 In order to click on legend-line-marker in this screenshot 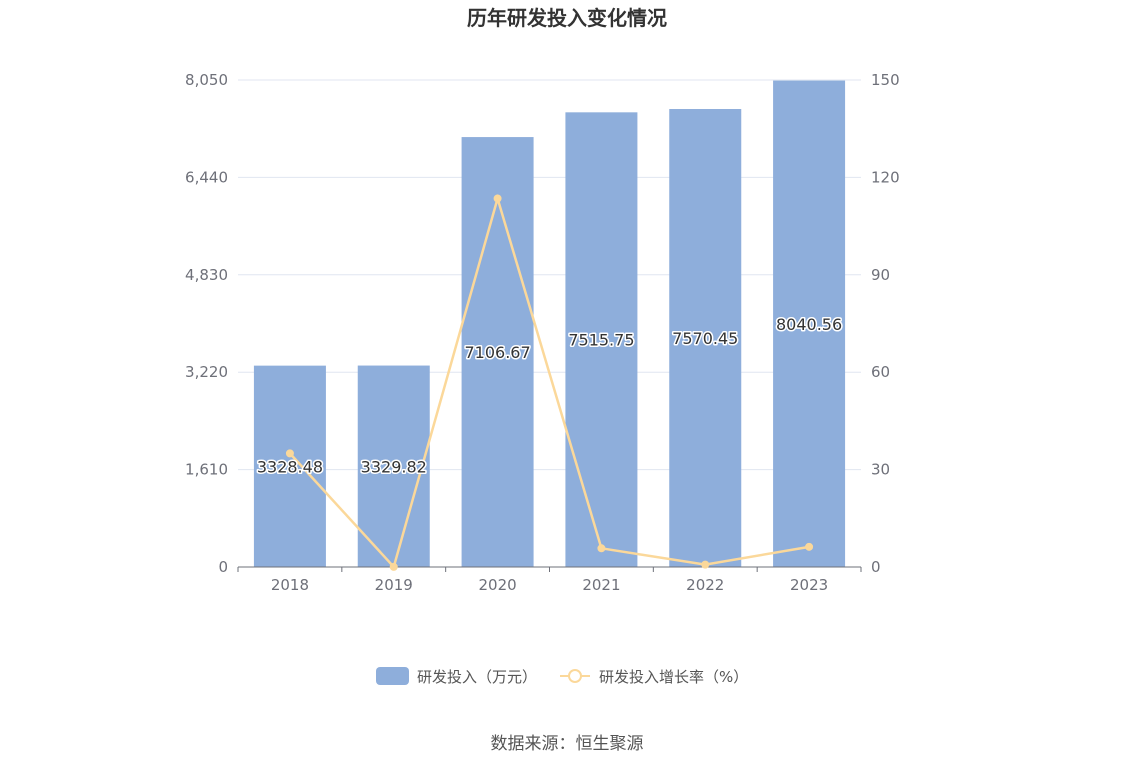, I will do `click(575, 676)`.